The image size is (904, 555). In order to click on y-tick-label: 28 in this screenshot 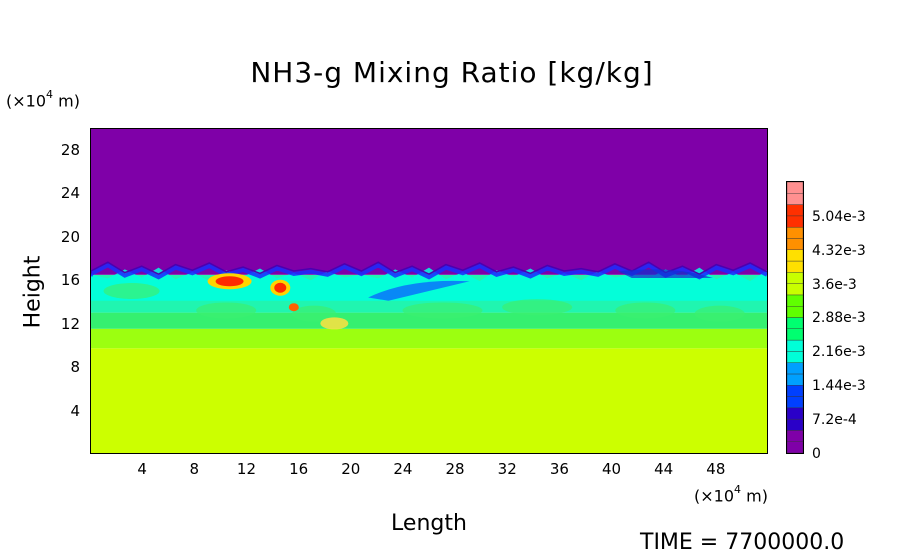, I will do `click(70, 149)`.